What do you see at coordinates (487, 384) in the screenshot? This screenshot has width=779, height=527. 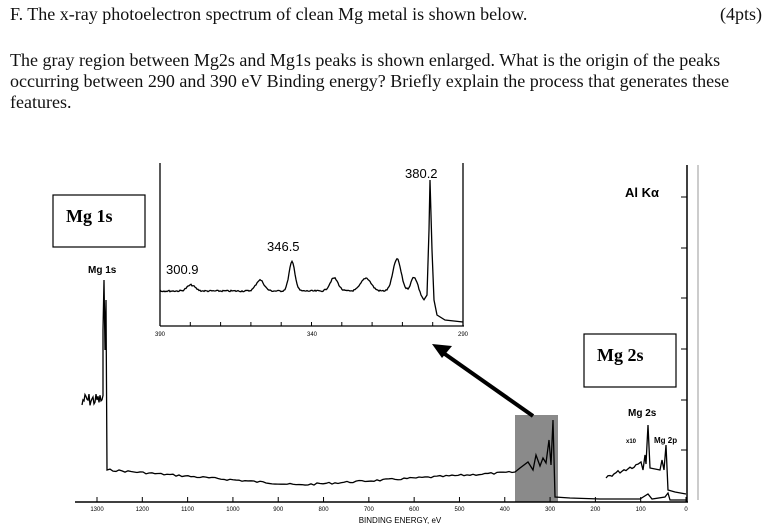 I see `arrow-line` at bounding box center [487, 384].